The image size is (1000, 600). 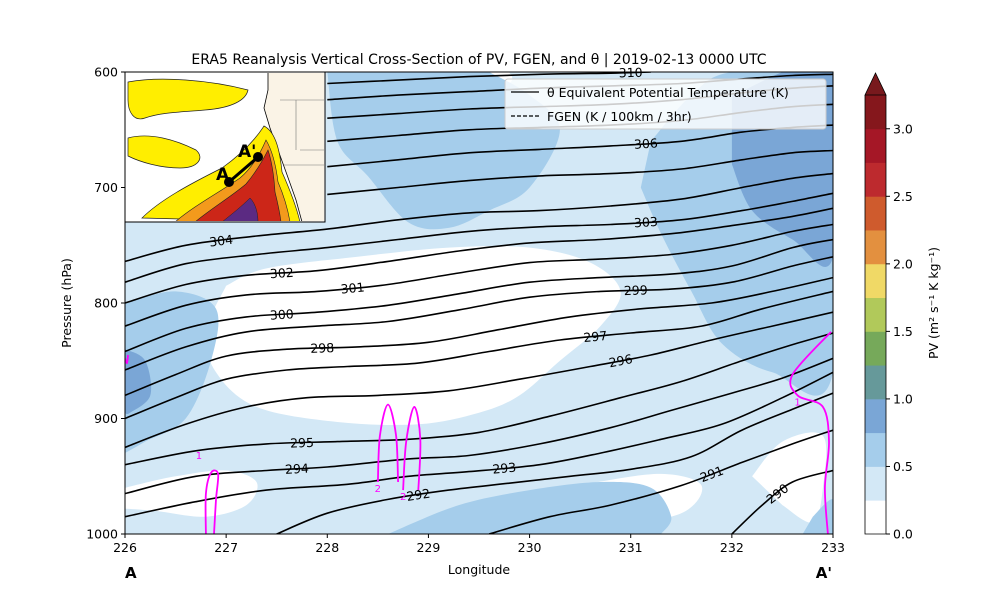 What do you see at coordinates (479, 569) in the screenshot?
I see `x-axis-label: Longitude` at bounding box center [479, 569].